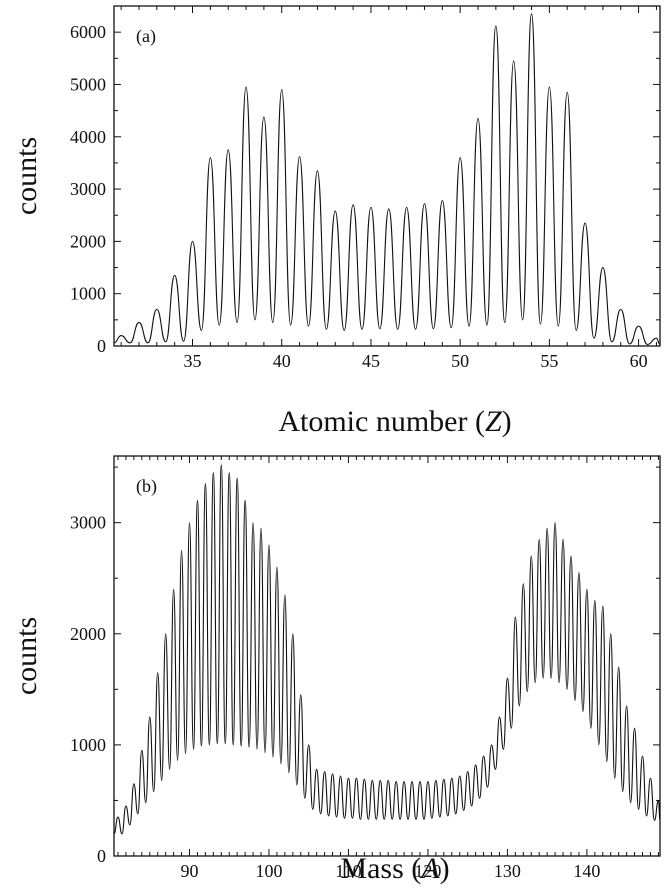  What do you see at coordinates (190, 871) in the screenshot?
I see `x-tick-label: 90` at bounding box center [190, 871].